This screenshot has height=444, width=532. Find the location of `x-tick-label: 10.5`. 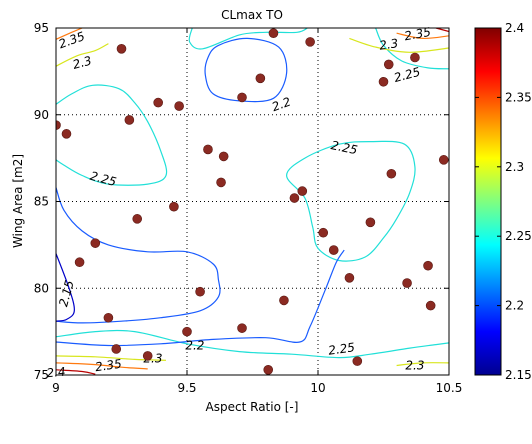

x-tick-label: 10.5 is located at coordinates (449, 388).